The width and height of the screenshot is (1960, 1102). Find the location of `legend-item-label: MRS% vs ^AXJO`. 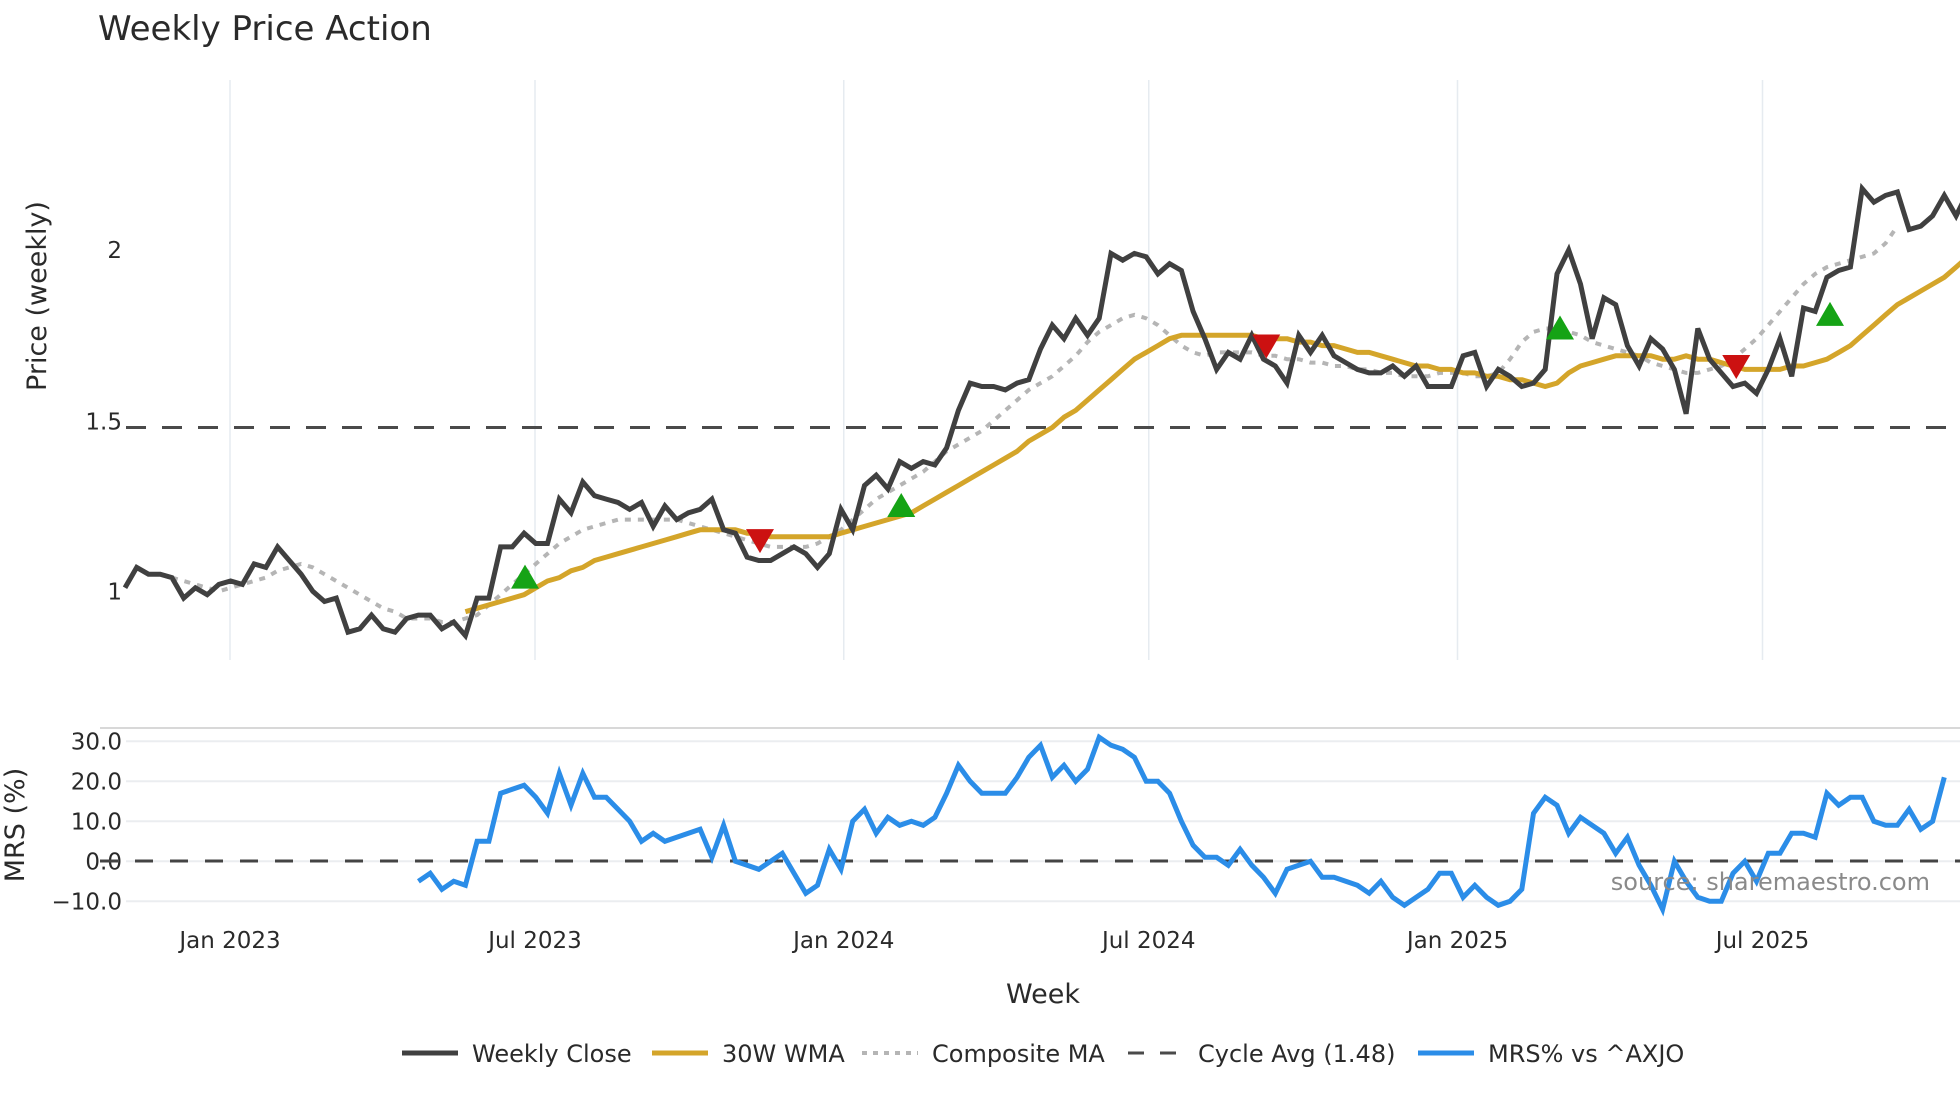

legend-item-label: MRS% vs ^AXJO is located at coordinates (1586, 1054).